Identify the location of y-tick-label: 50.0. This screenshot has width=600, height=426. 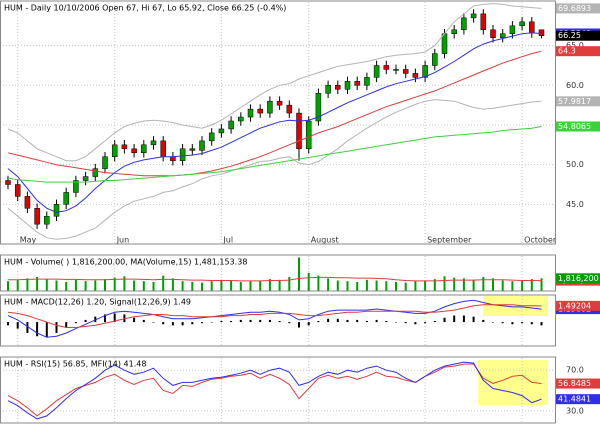
(575, 164).